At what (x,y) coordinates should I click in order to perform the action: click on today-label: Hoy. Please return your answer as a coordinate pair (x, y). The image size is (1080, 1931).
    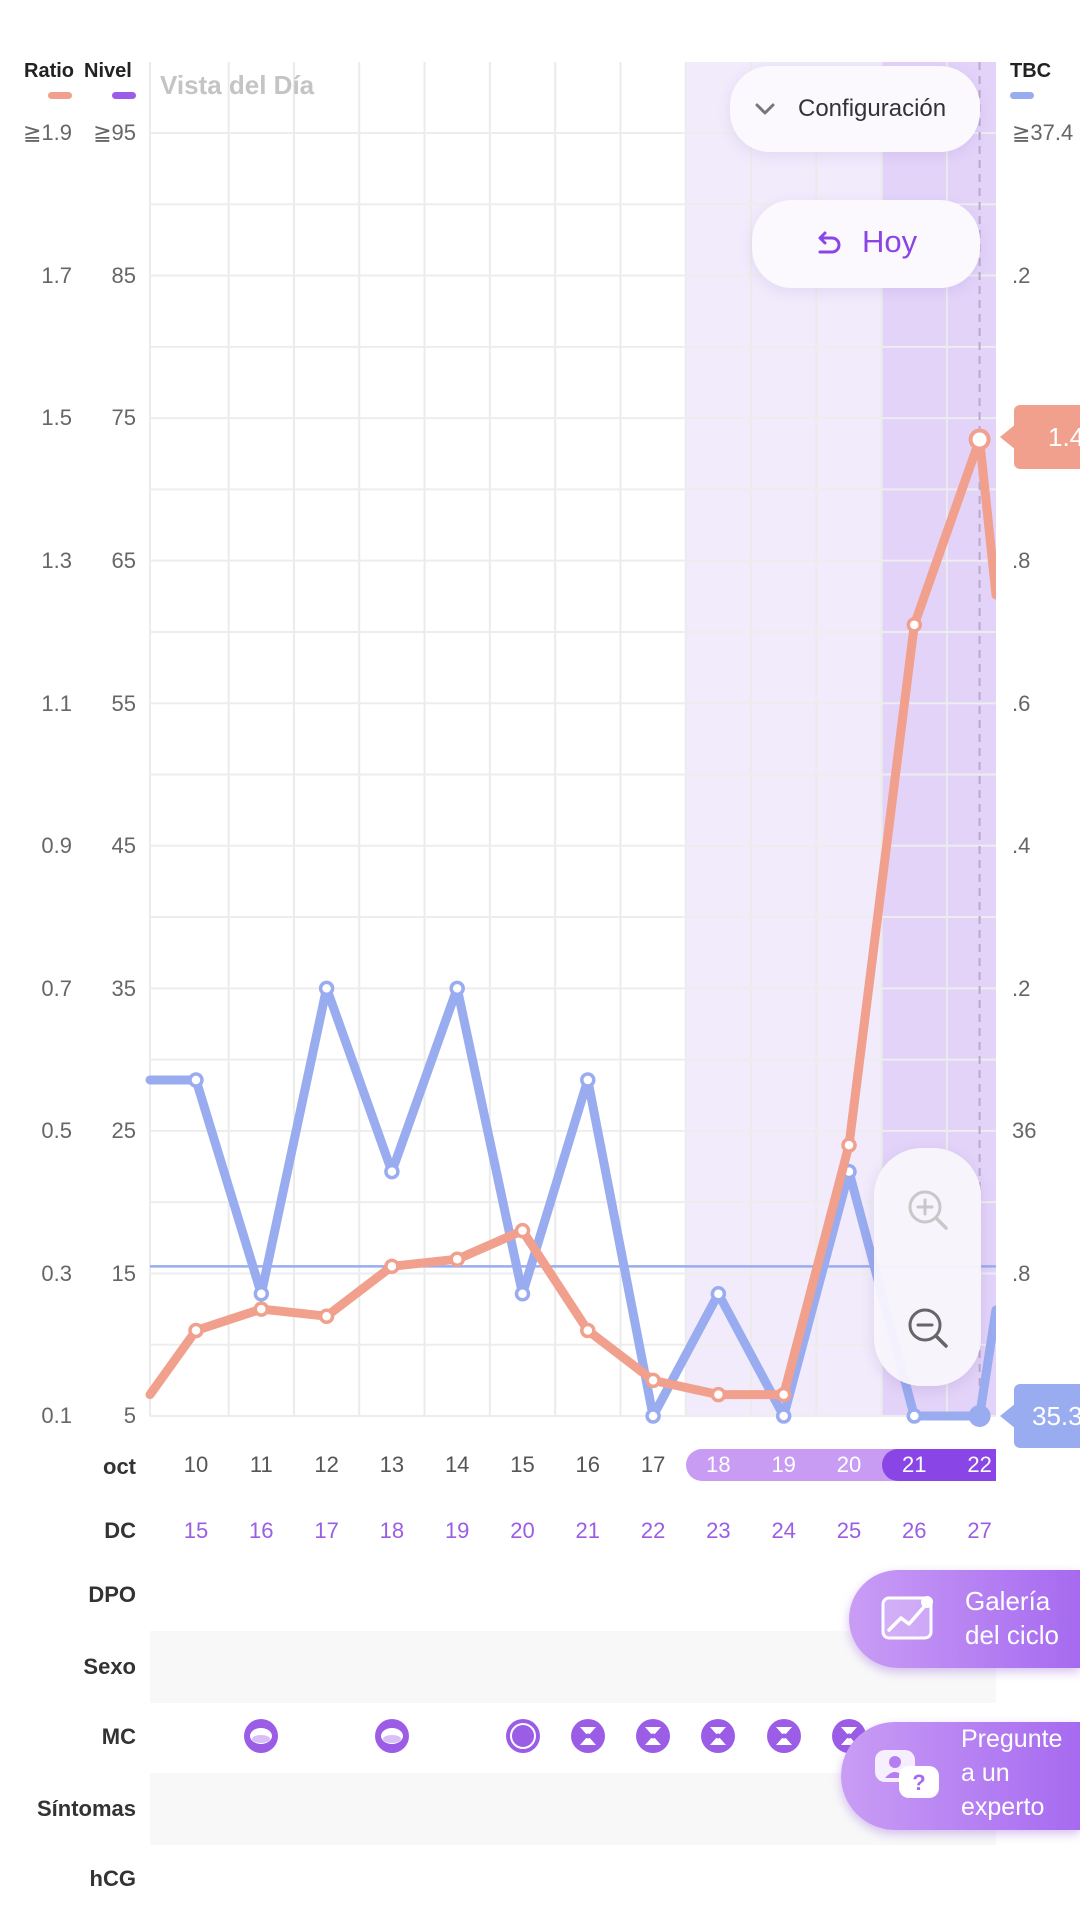
    Looking at the image, I should click on (890, 241).